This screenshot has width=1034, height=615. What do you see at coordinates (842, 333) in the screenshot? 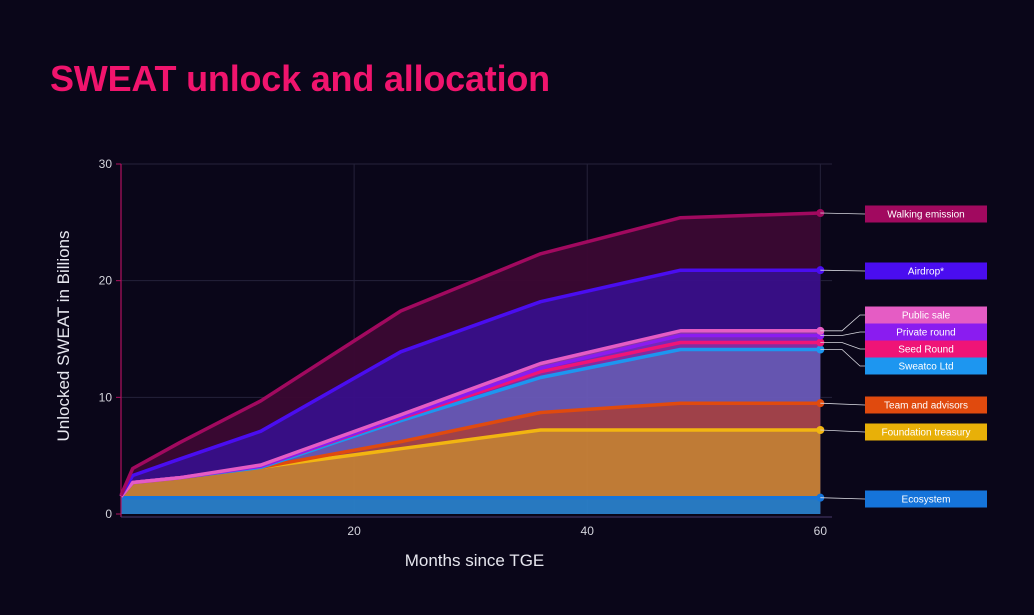
I see `legend-connector-private-round` at bounding box center [842, 333].